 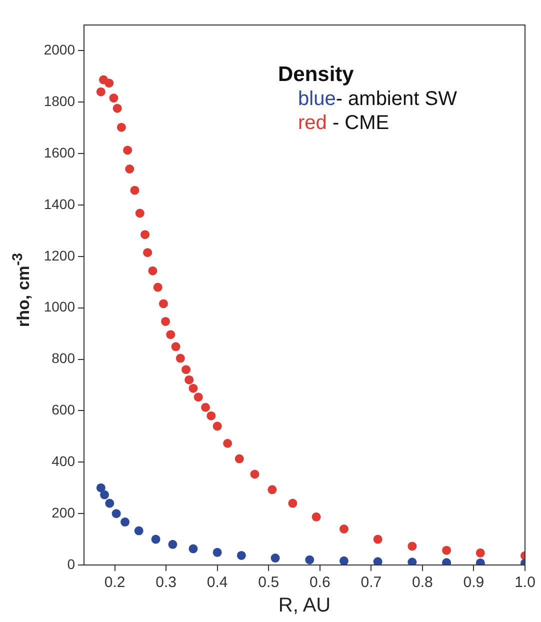 I want to click on y-tick-label: 400, so click(x=64, y=461).